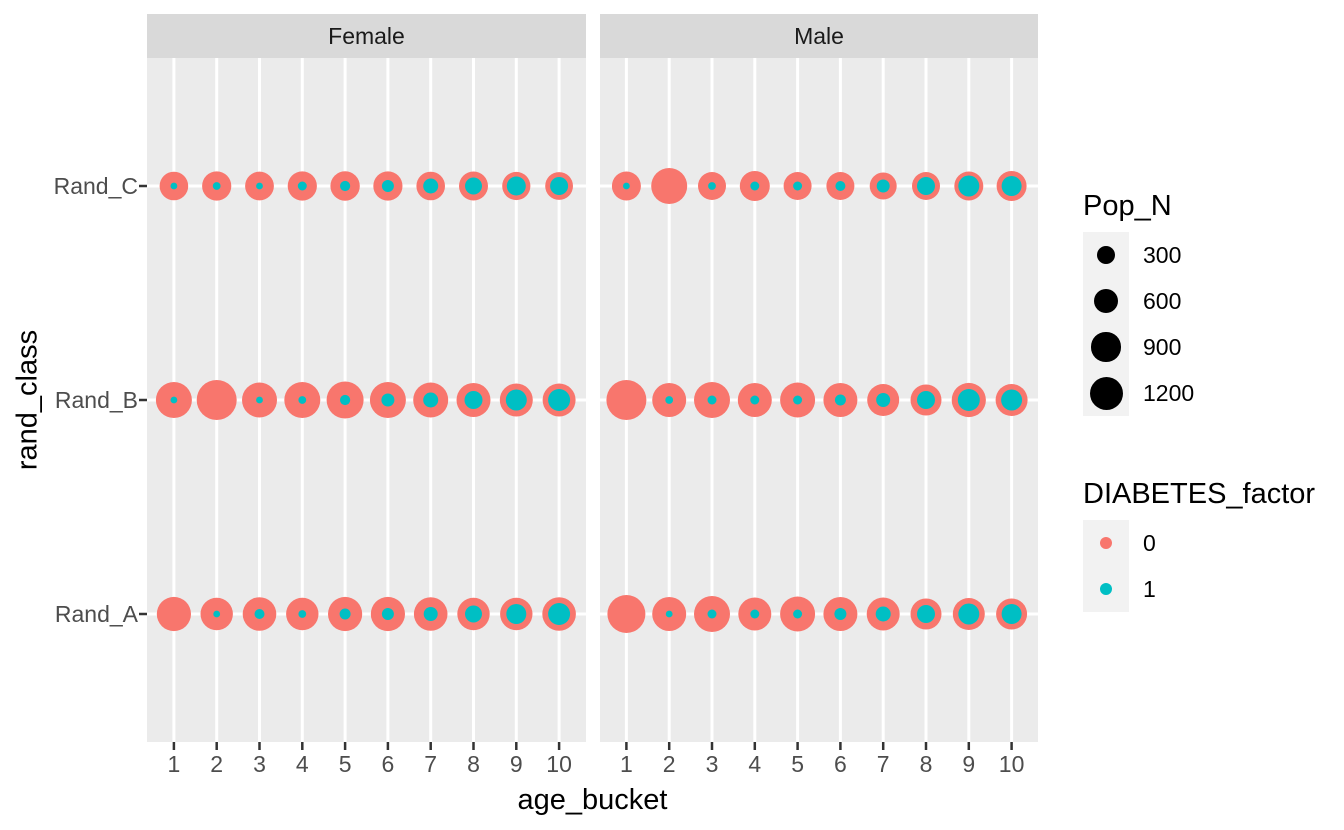  Describe the element at coordinates (1162, 255) in the screenshot. I see `size-legend-label: 300` at that location.